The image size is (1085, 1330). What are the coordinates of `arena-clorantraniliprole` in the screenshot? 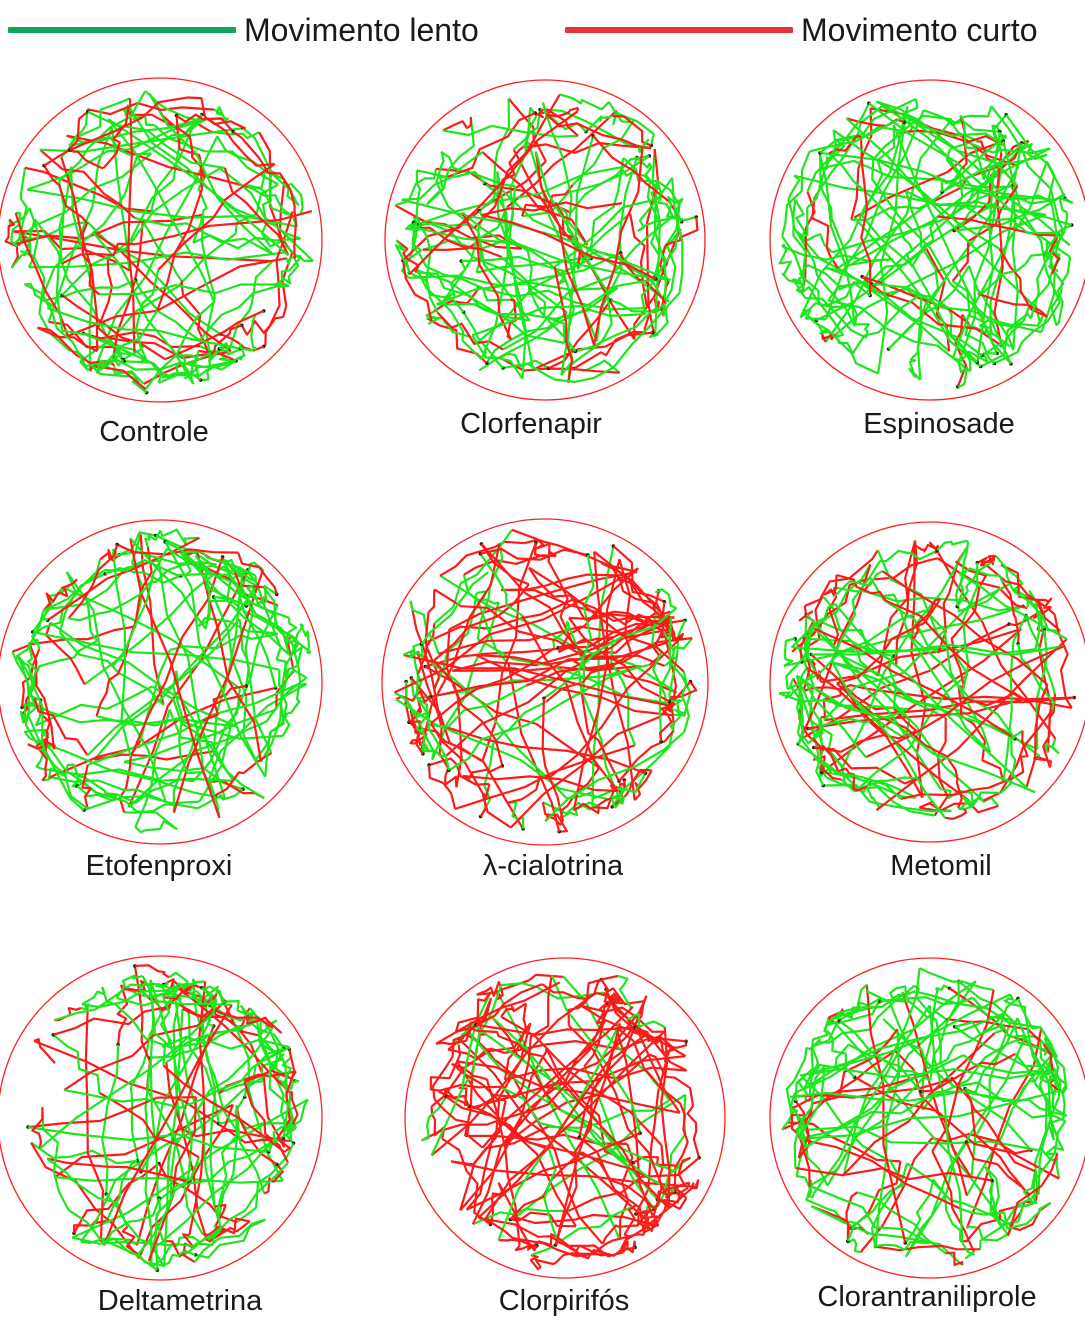 It's located at (927, 1118).